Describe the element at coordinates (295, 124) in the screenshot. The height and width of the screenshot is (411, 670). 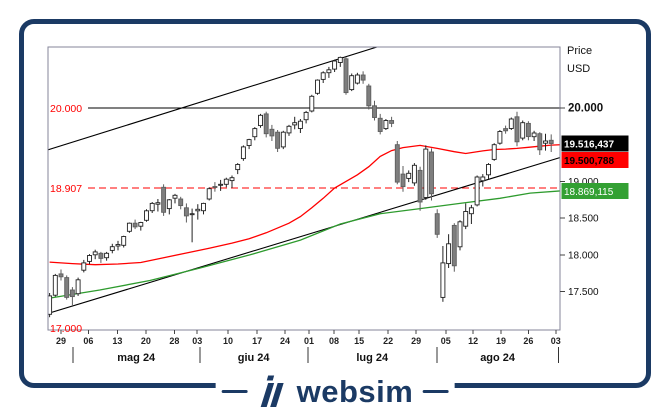
I see `candle-body-27/06` at that location.